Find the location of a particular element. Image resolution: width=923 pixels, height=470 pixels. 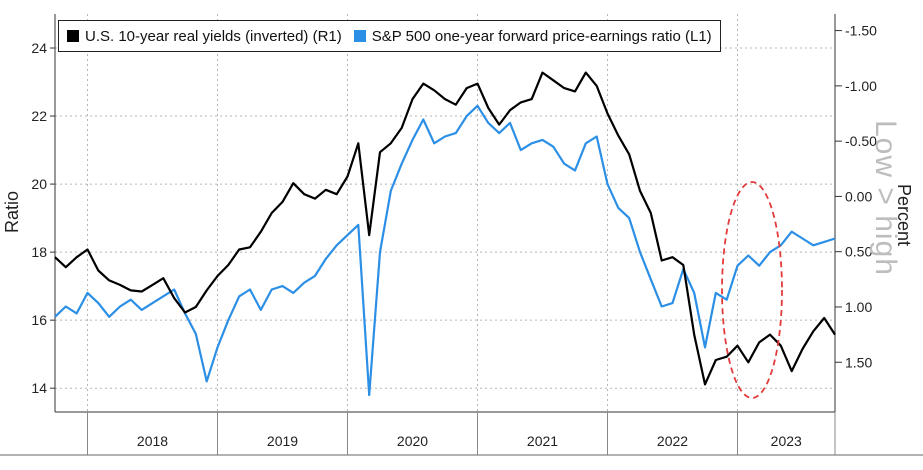

left-axis-title: Ratio is located at coordinates (12, 212).